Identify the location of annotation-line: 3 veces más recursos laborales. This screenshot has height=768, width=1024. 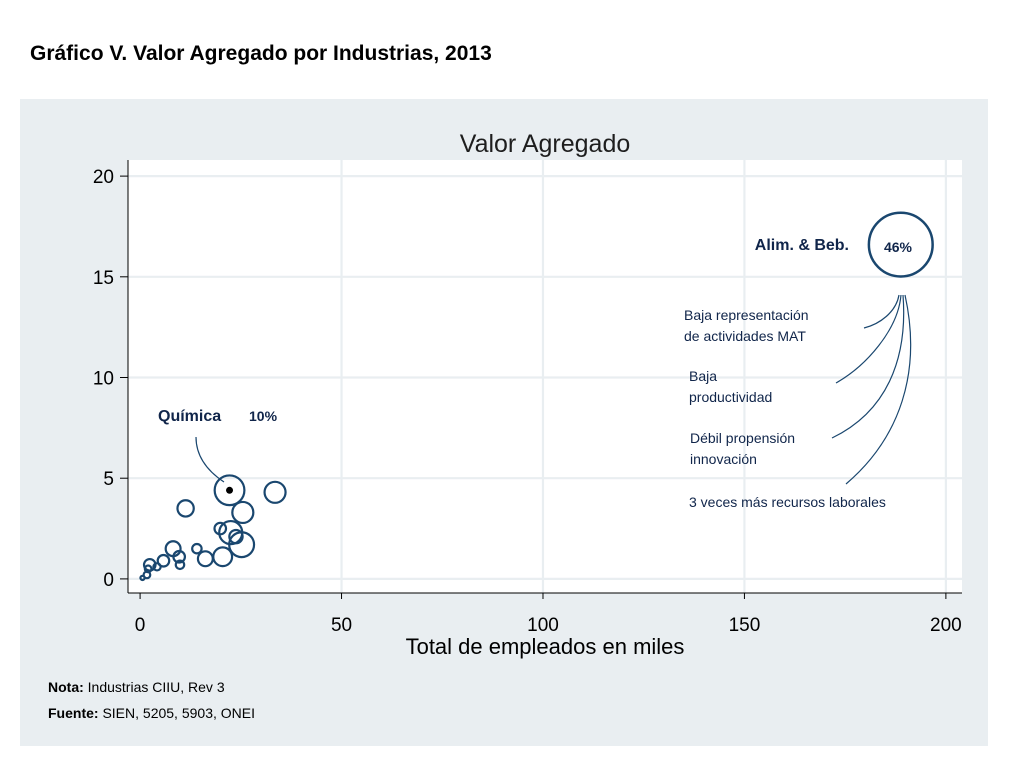
(787, 502).